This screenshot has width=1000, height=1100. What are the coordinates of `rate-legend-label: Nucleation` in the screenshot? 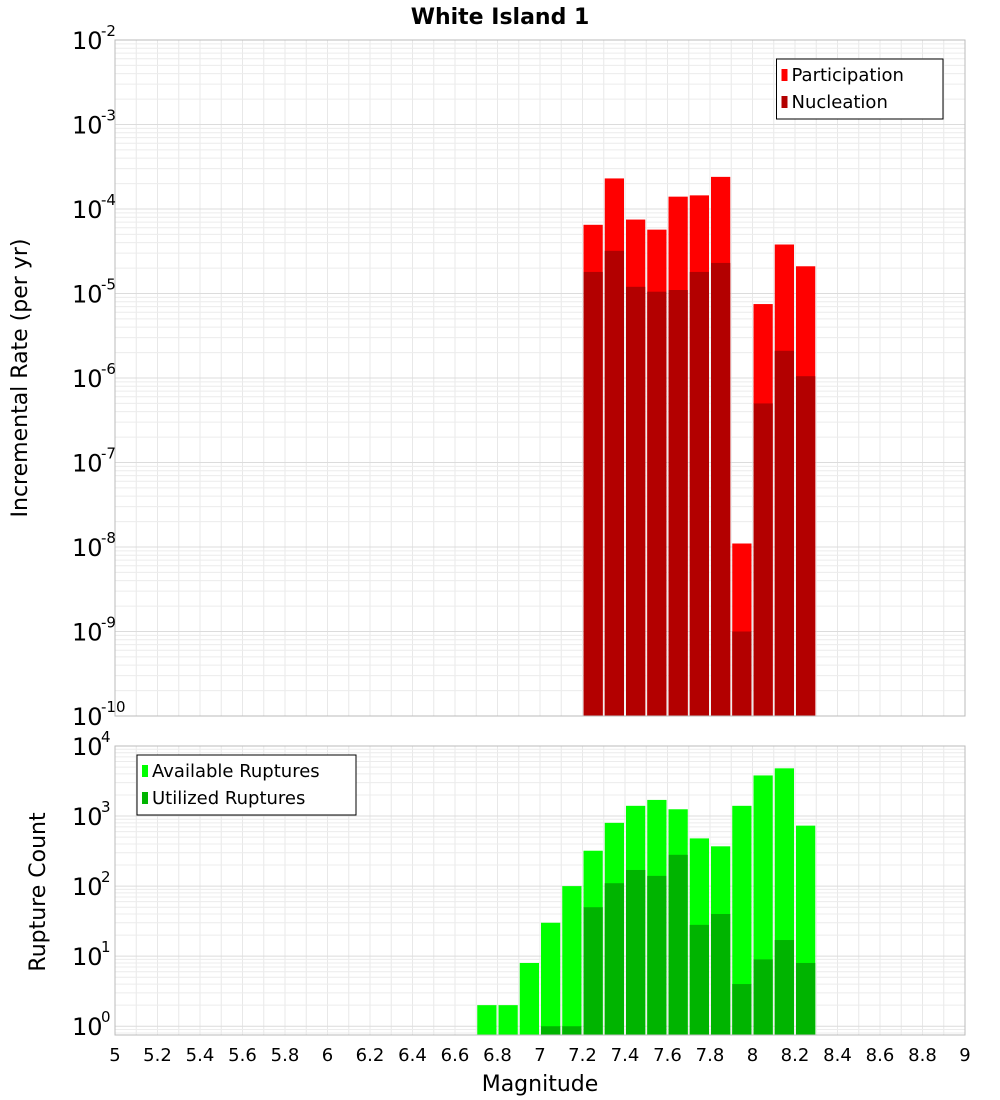 It's located at (840, 102).